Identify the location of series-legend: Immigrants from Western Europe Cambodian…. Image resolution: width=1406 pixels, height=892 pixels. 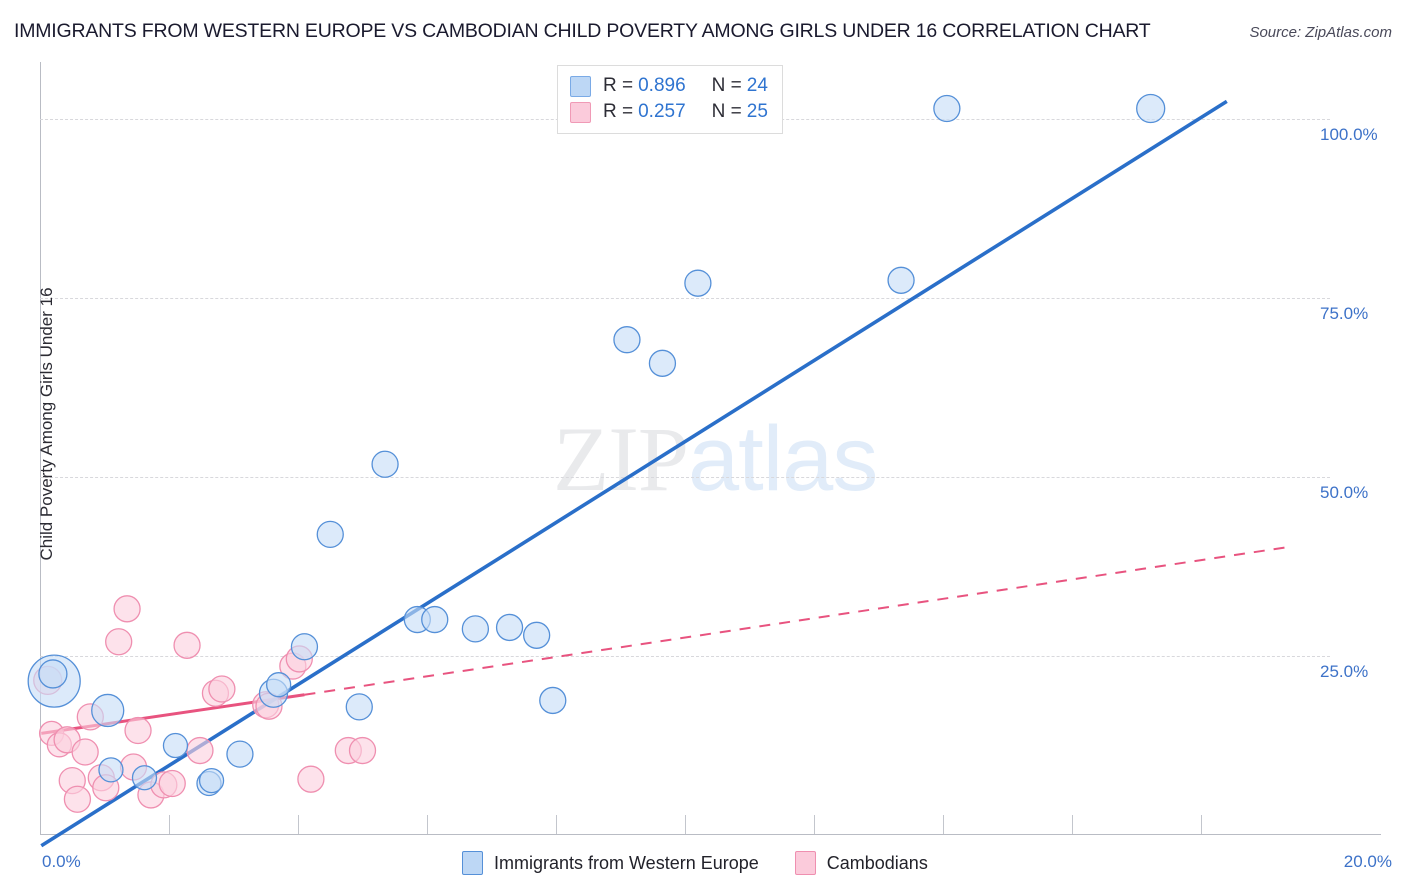
(713, 863).